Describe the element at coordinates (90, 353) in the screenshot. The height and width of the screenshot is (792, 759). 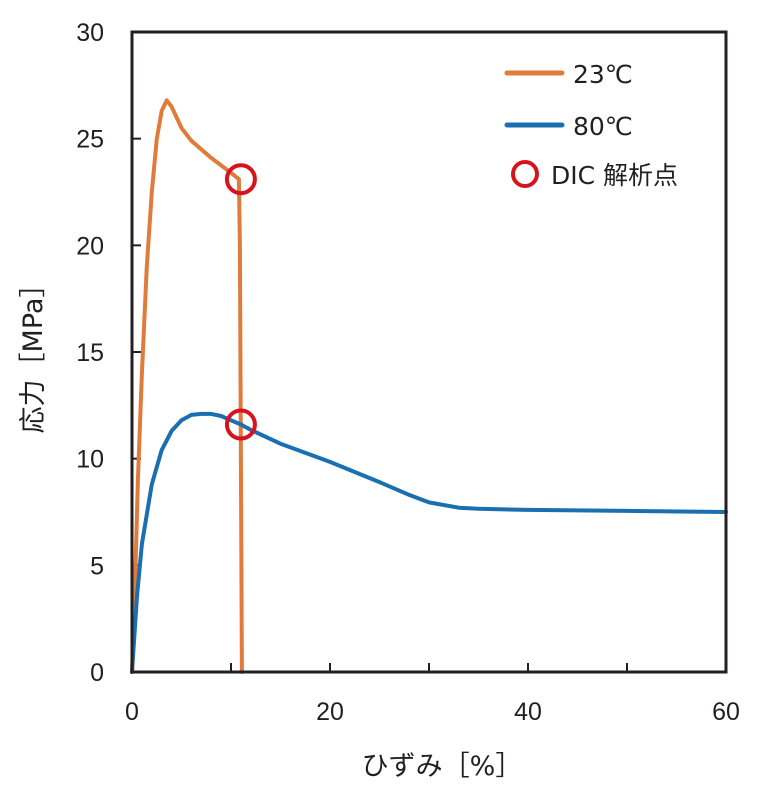
I see `y-tick-label: 15` at that location.